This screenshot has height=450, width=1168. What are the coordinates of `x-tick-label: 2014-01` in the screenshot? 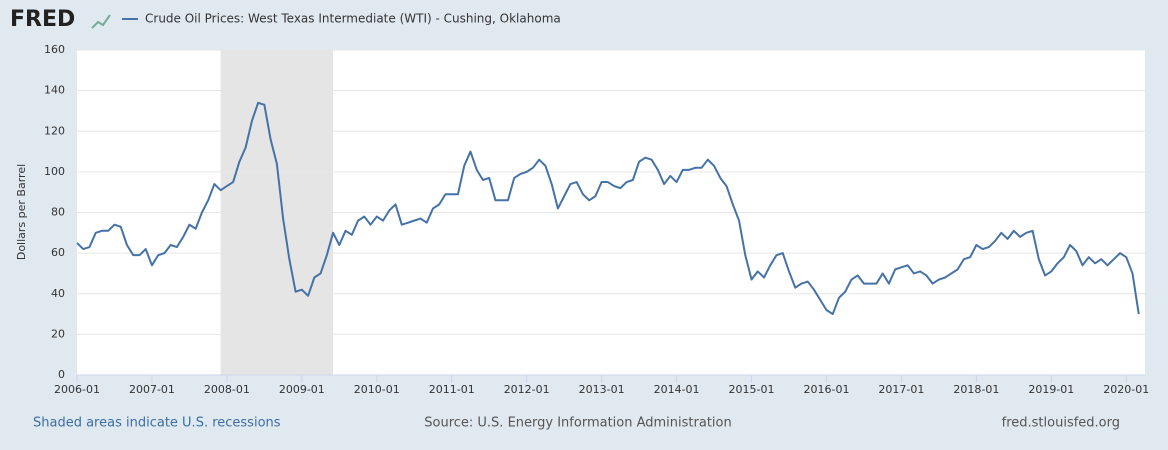 It's located at (677, 389).